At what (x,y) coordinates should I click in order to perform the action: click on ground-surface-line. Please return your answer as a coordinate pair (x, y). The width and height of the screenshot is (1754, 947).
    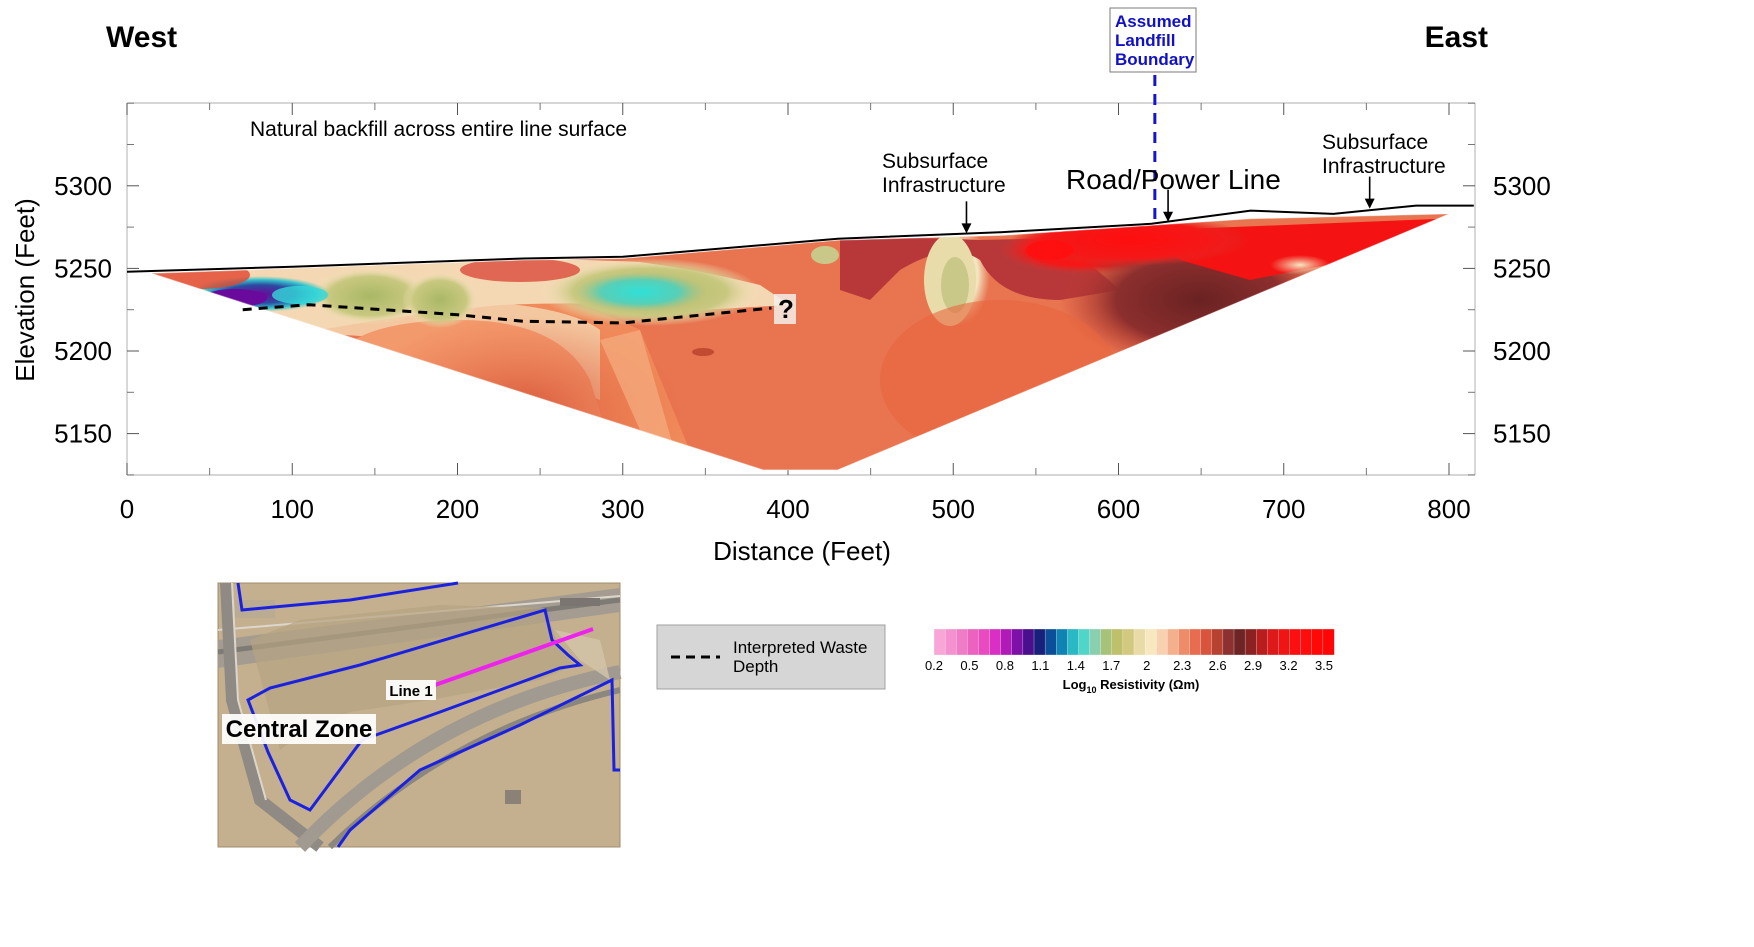
    Looking at the image, I should click on (800, 238).